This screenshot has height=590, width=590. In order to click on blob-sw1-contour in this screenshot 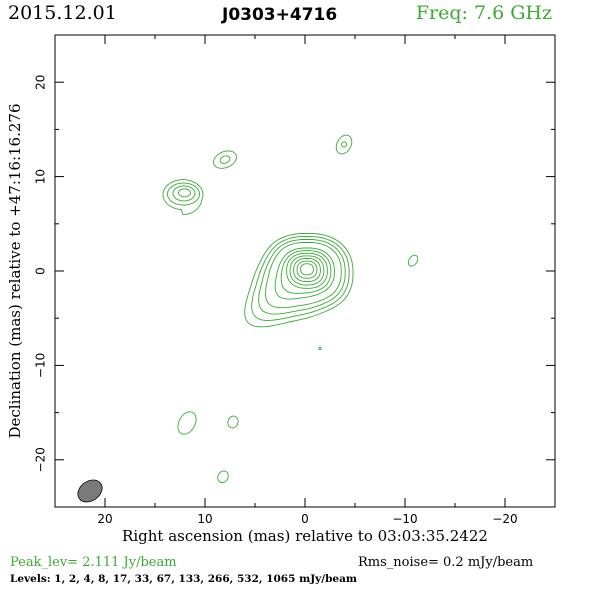, I will do `click(187, 423)`.